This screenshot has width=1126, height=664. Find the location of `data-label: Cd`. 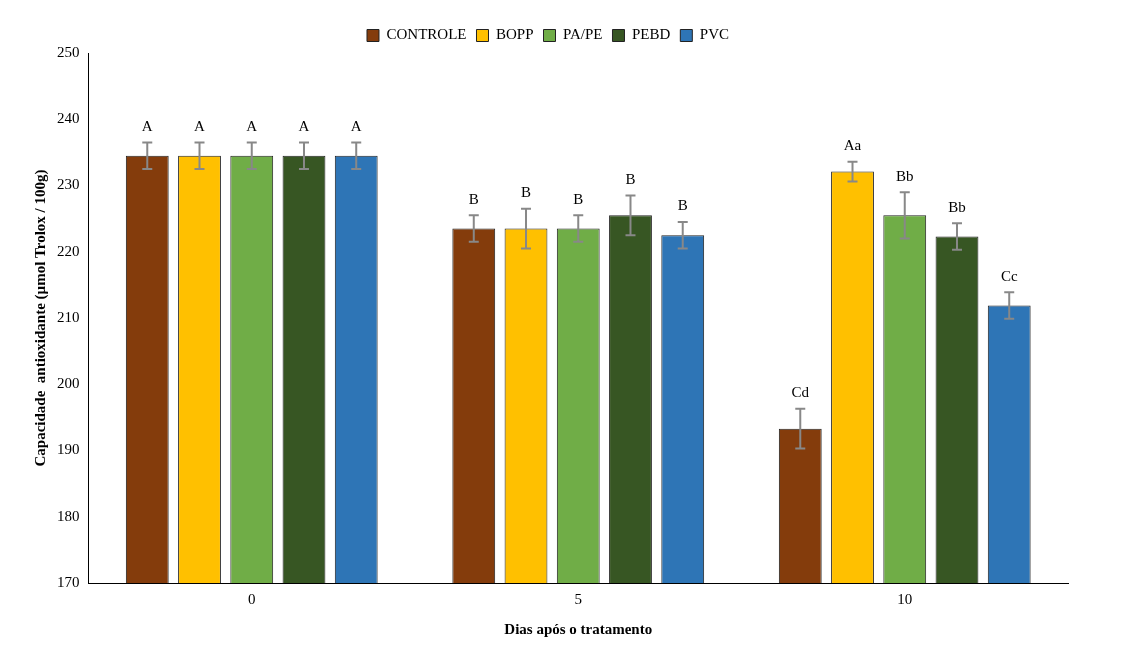

data-label: Cd is located at coordinates (800, 392).